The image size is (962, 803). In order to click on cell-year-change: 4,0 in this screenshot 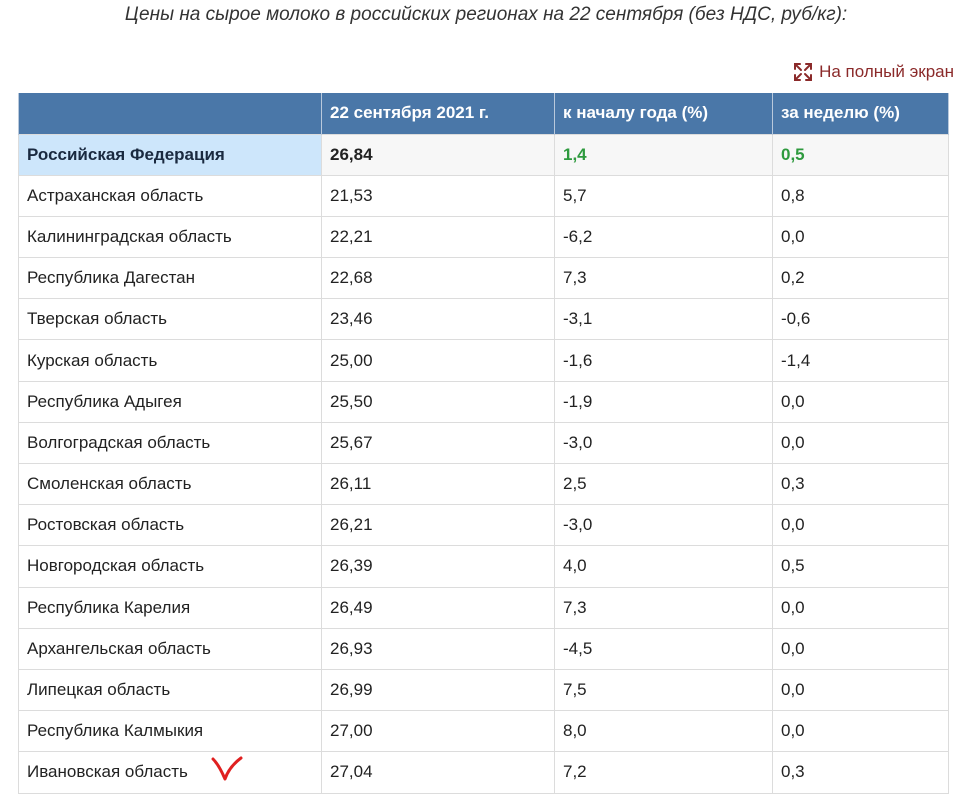, I will do `click(663, 566)`.